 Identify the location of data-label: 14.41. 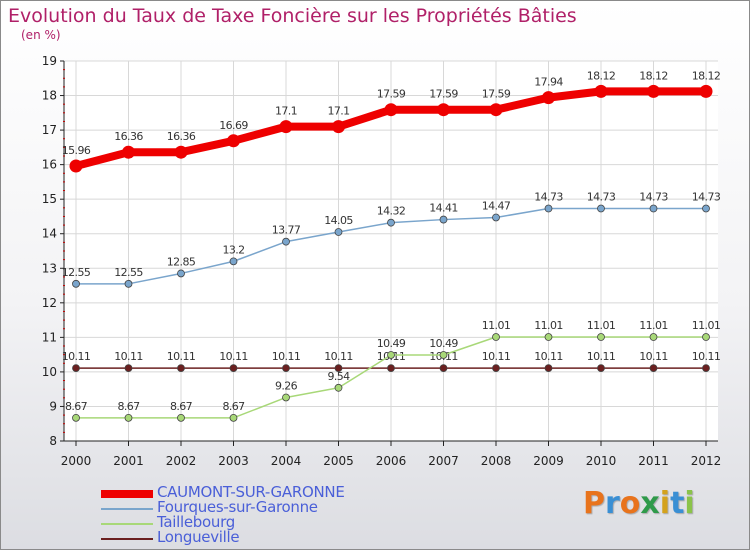
(443, 208).